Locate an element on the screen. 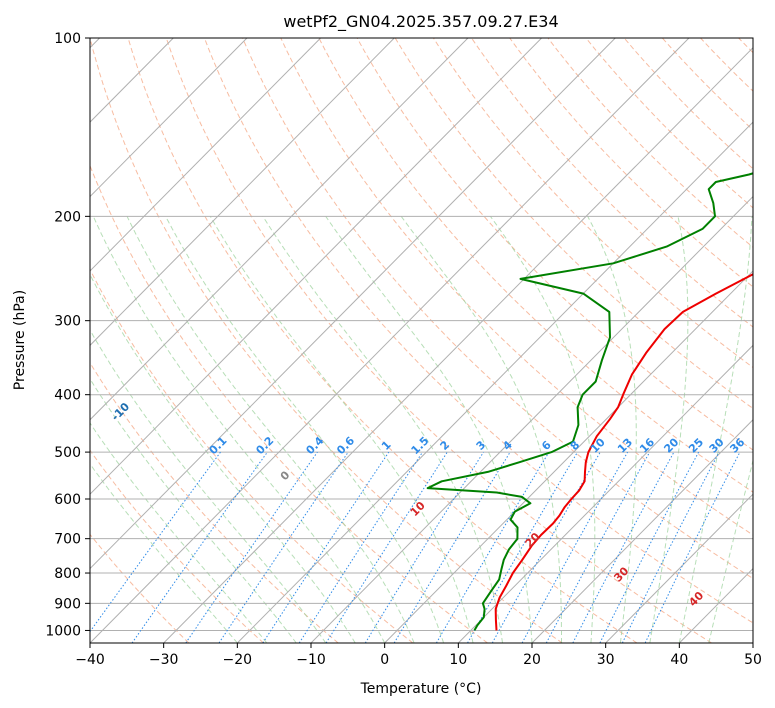 Image resolution: width=775 pixels, height=708 pixels. mixing-ratio-label: 1.5 is located at coordinates (420, 445).